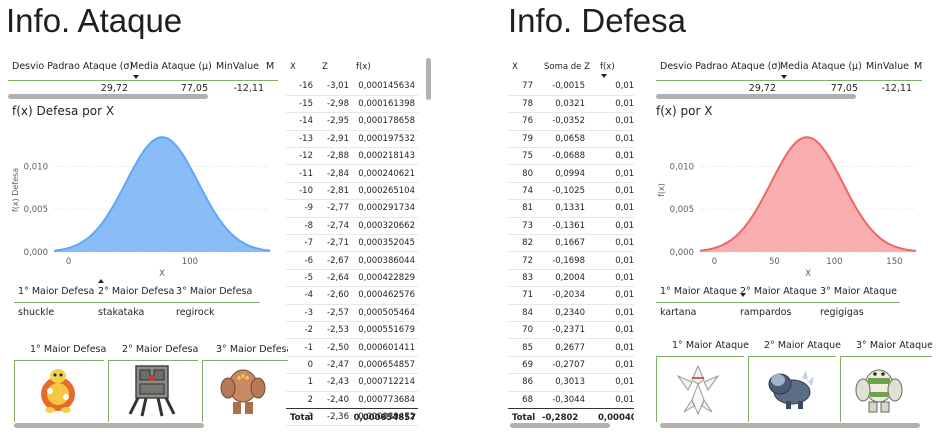 The image size is (941, 442). I want to click on table-row: -2 -2,53 0,000551679, so click(352, 330).